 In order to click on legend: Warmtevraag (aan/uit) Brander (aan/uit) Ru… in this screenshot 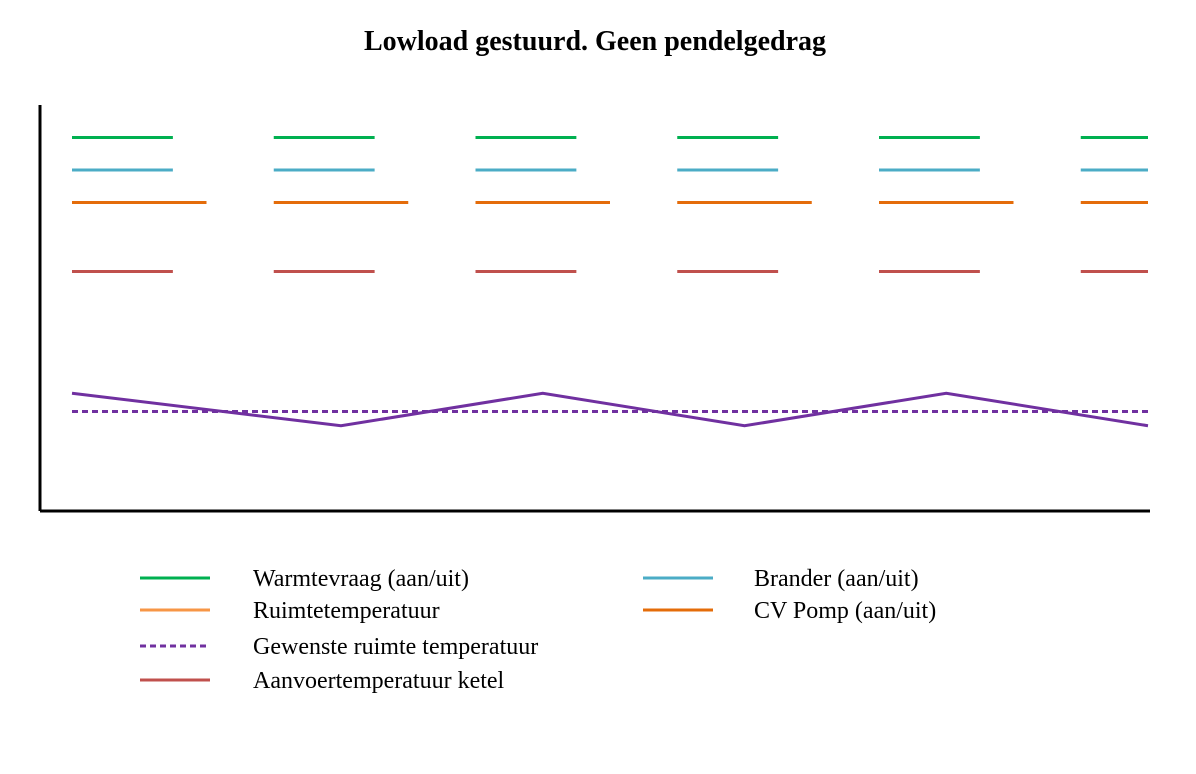, I will do `click(538, 630)`.